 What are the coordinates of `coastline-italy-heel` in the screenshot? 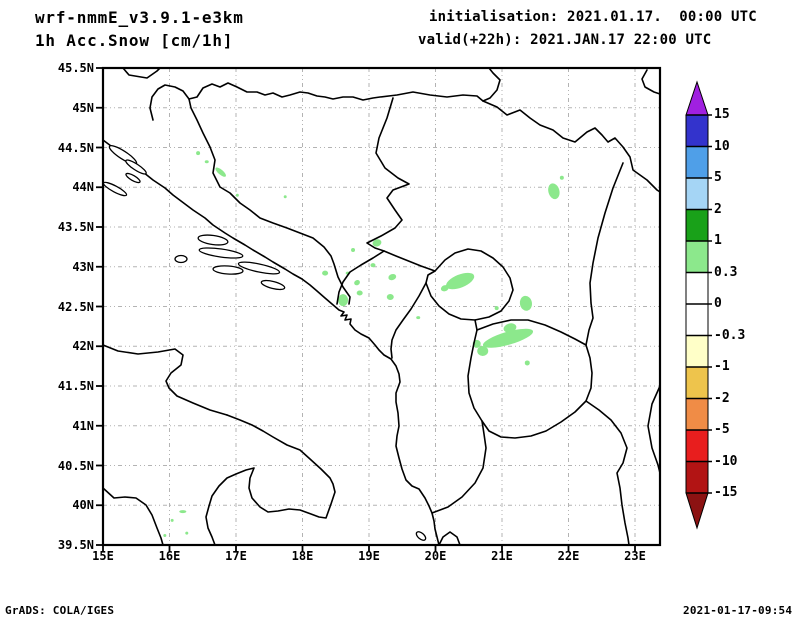 It's located at (270, 480).